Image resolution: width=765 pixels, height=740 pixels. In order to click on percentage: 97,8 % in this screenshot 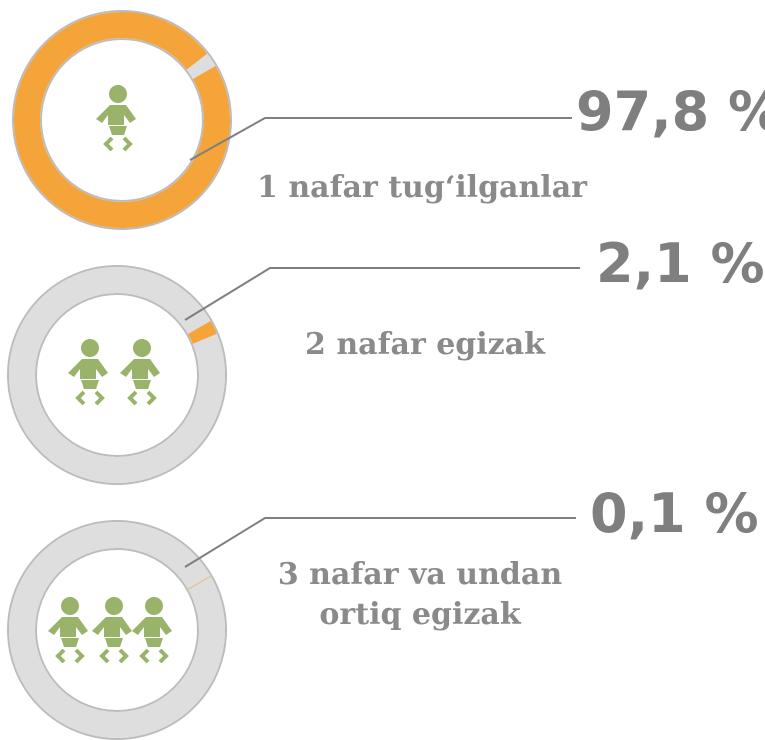, I will do `click(670, 111)`.